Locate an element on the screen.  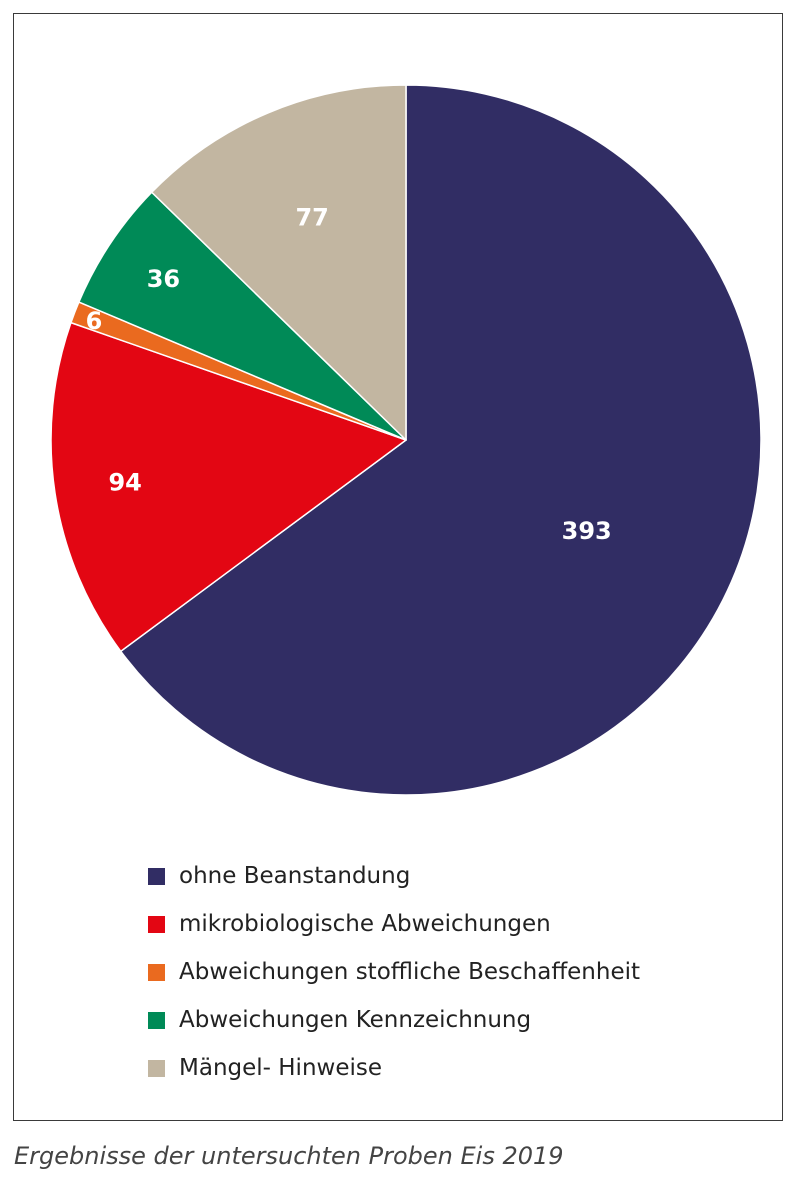
data-label-maengel-hinweise: 77 is located at coordinates (311, 218).